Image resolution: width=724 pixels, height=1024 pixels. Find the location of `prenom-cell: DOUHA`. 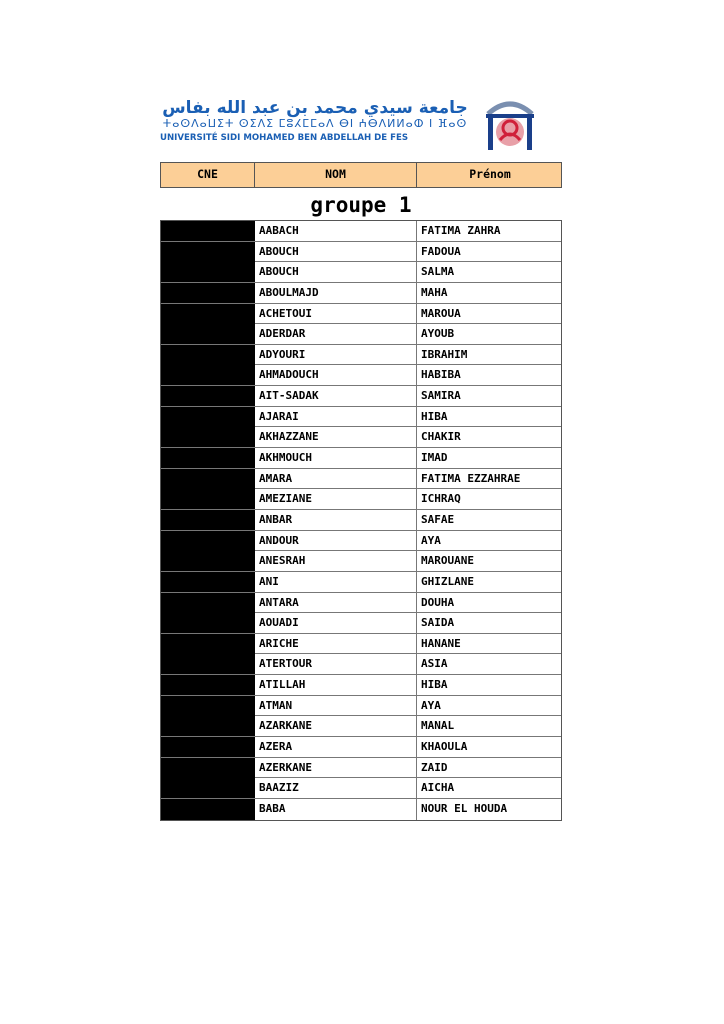

prenom-cell: DOUHA is located at coordinates (438, 602).